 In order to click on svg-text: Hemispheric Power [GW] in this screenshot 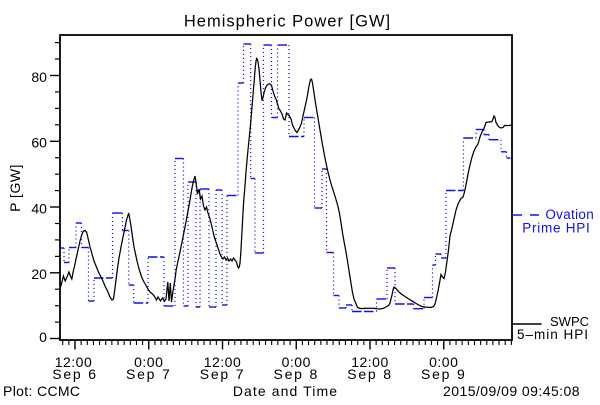, I will do `click(287, 22)`.